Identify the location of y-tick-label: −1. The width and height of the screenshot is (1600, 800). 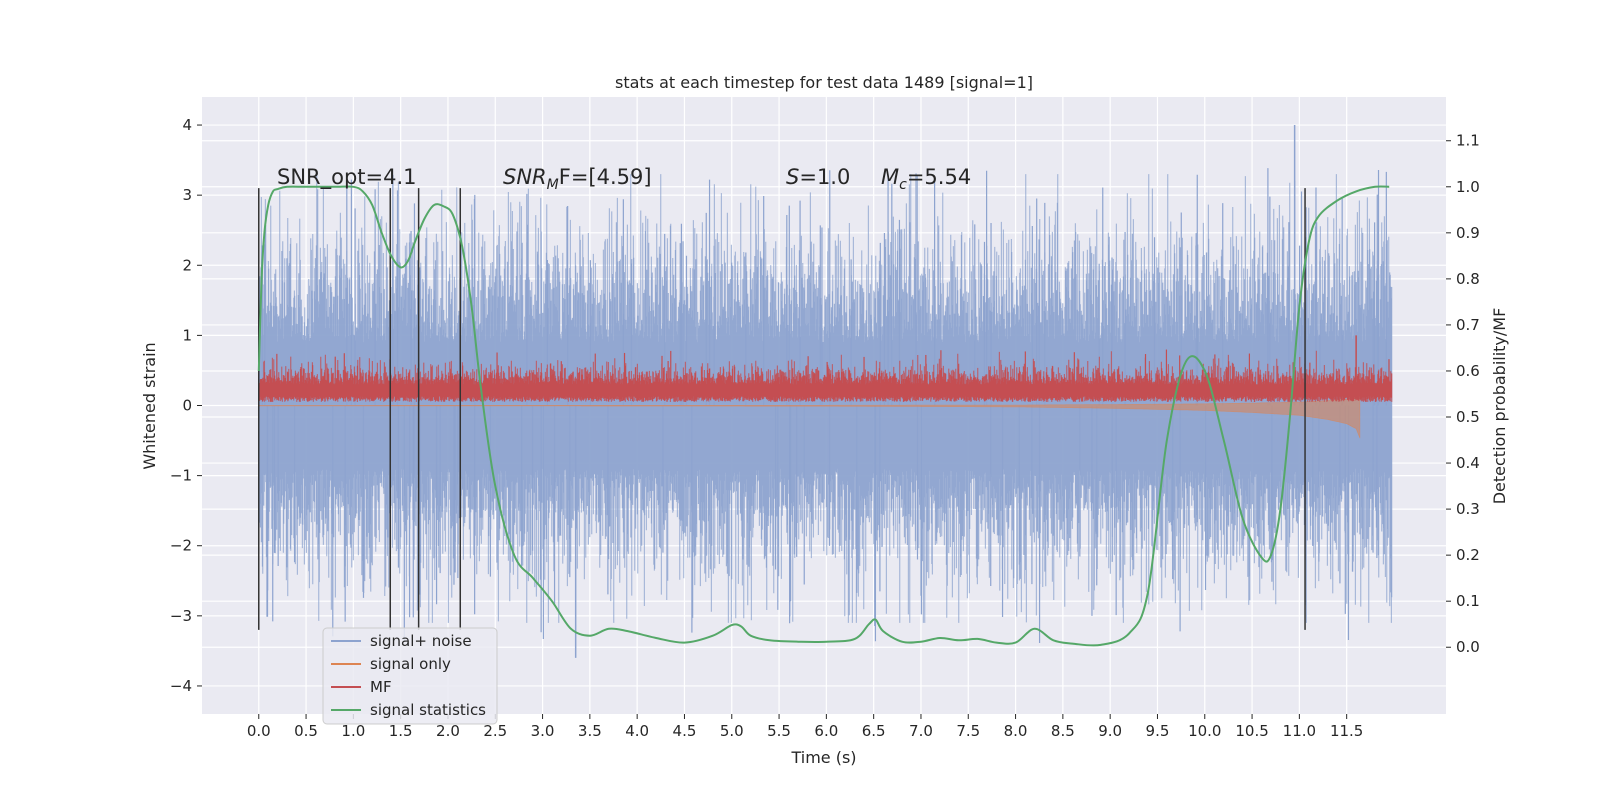
(181, 476).